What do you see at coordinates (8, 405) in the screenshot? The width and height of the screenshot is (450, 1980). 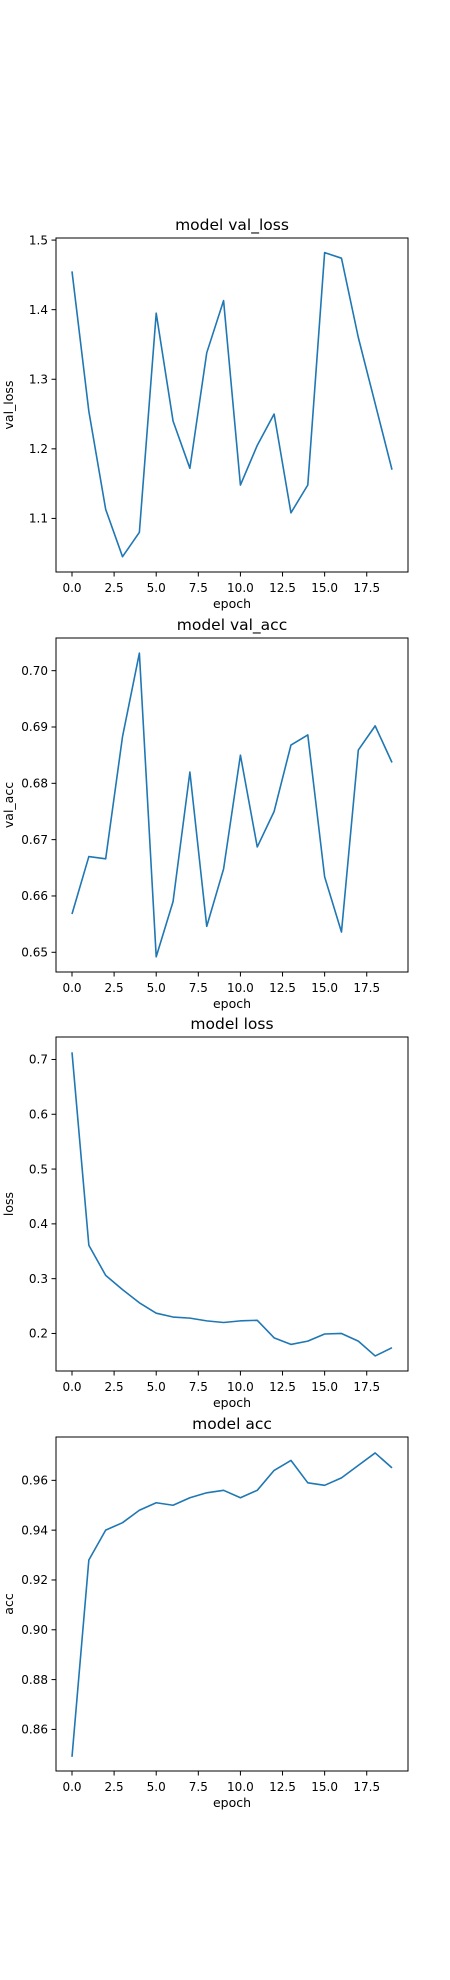 I see `y-axis-label: val_loss` at bounding box center [8, 405].